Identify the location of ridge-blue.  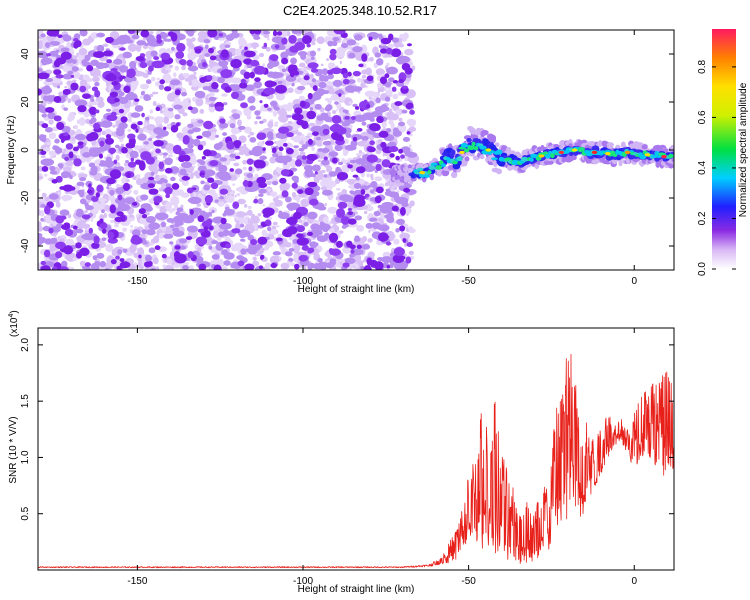
(453, 152).